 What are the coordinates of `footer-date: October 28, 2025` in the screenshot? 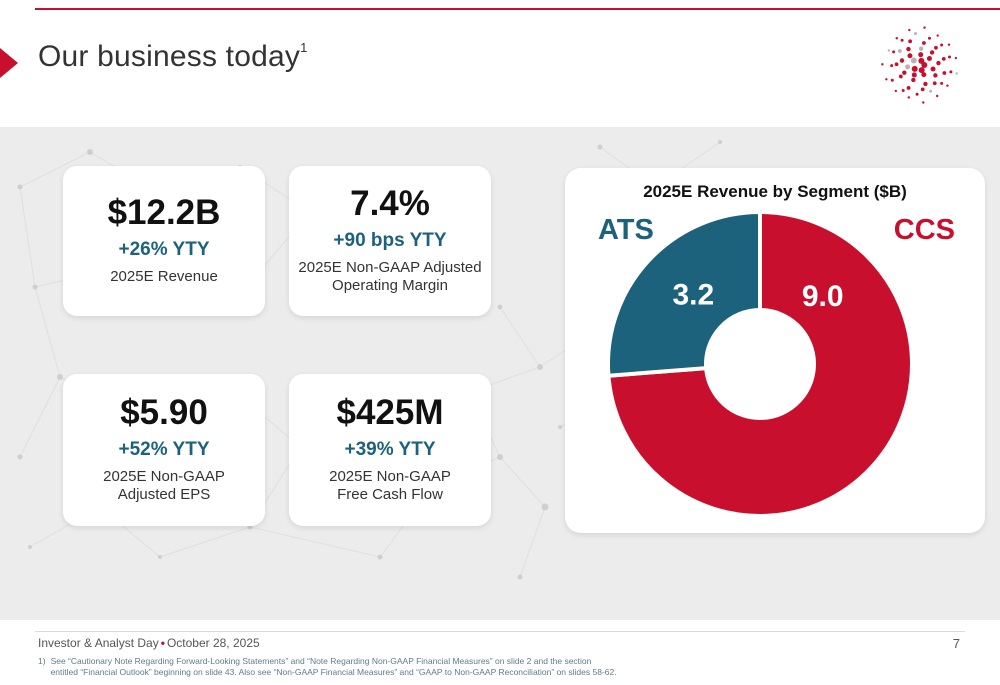 It's located at (213, 643).